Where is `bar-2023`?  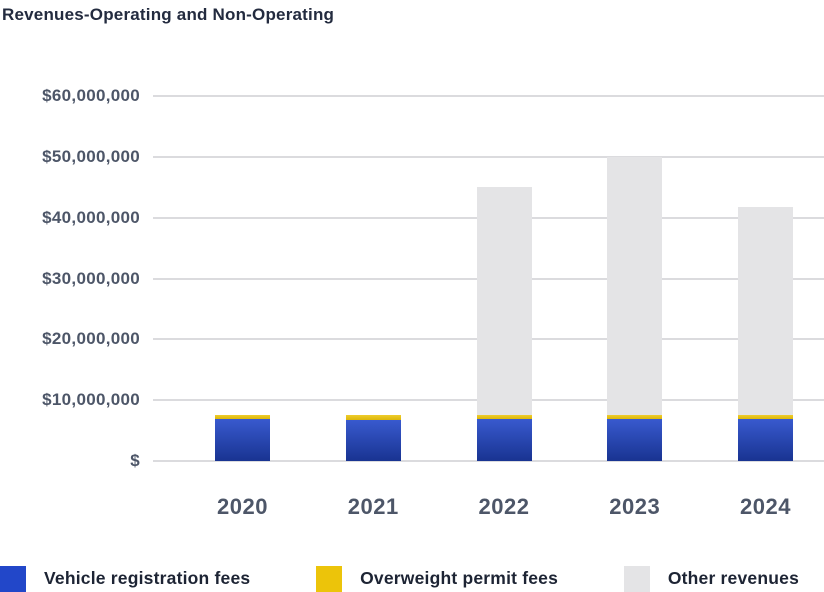
bar-2023 is located at coordinates (635, 308).